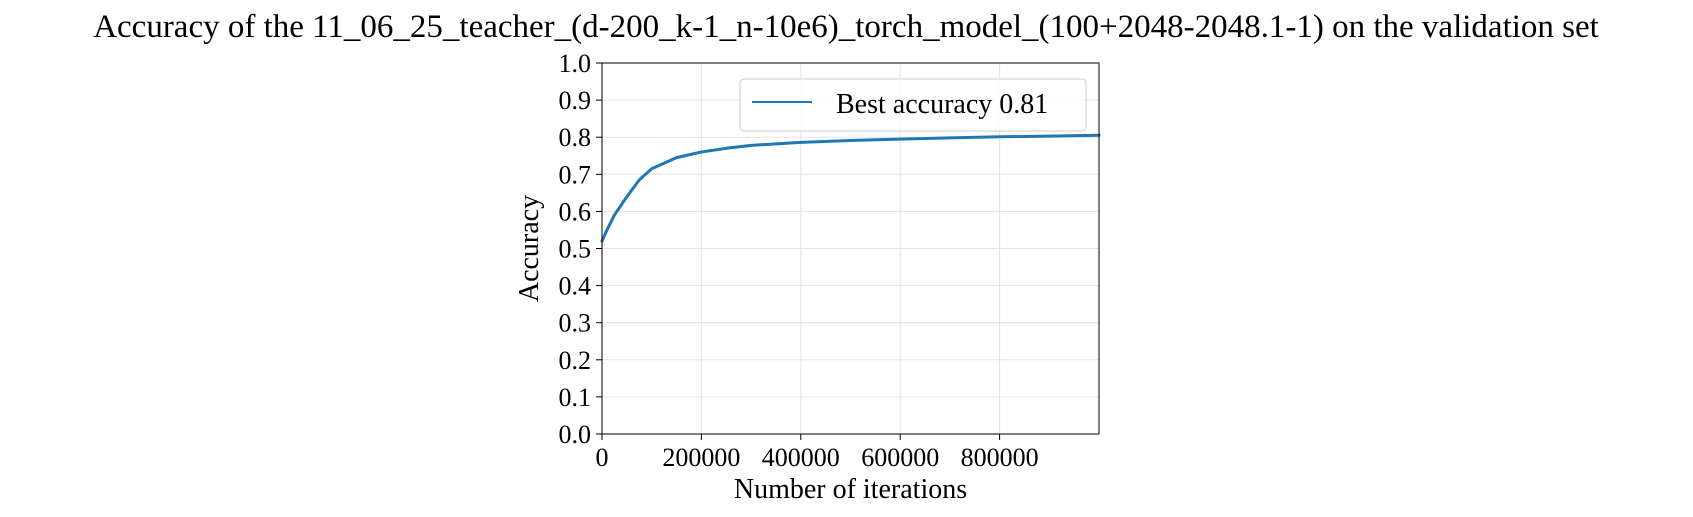 Image resolution: width=1693 pixels, height=517 pixels. Describe the element at coordinates (575, 397) in the screenshot. I see `y-tick-label: 0.1` at that location.